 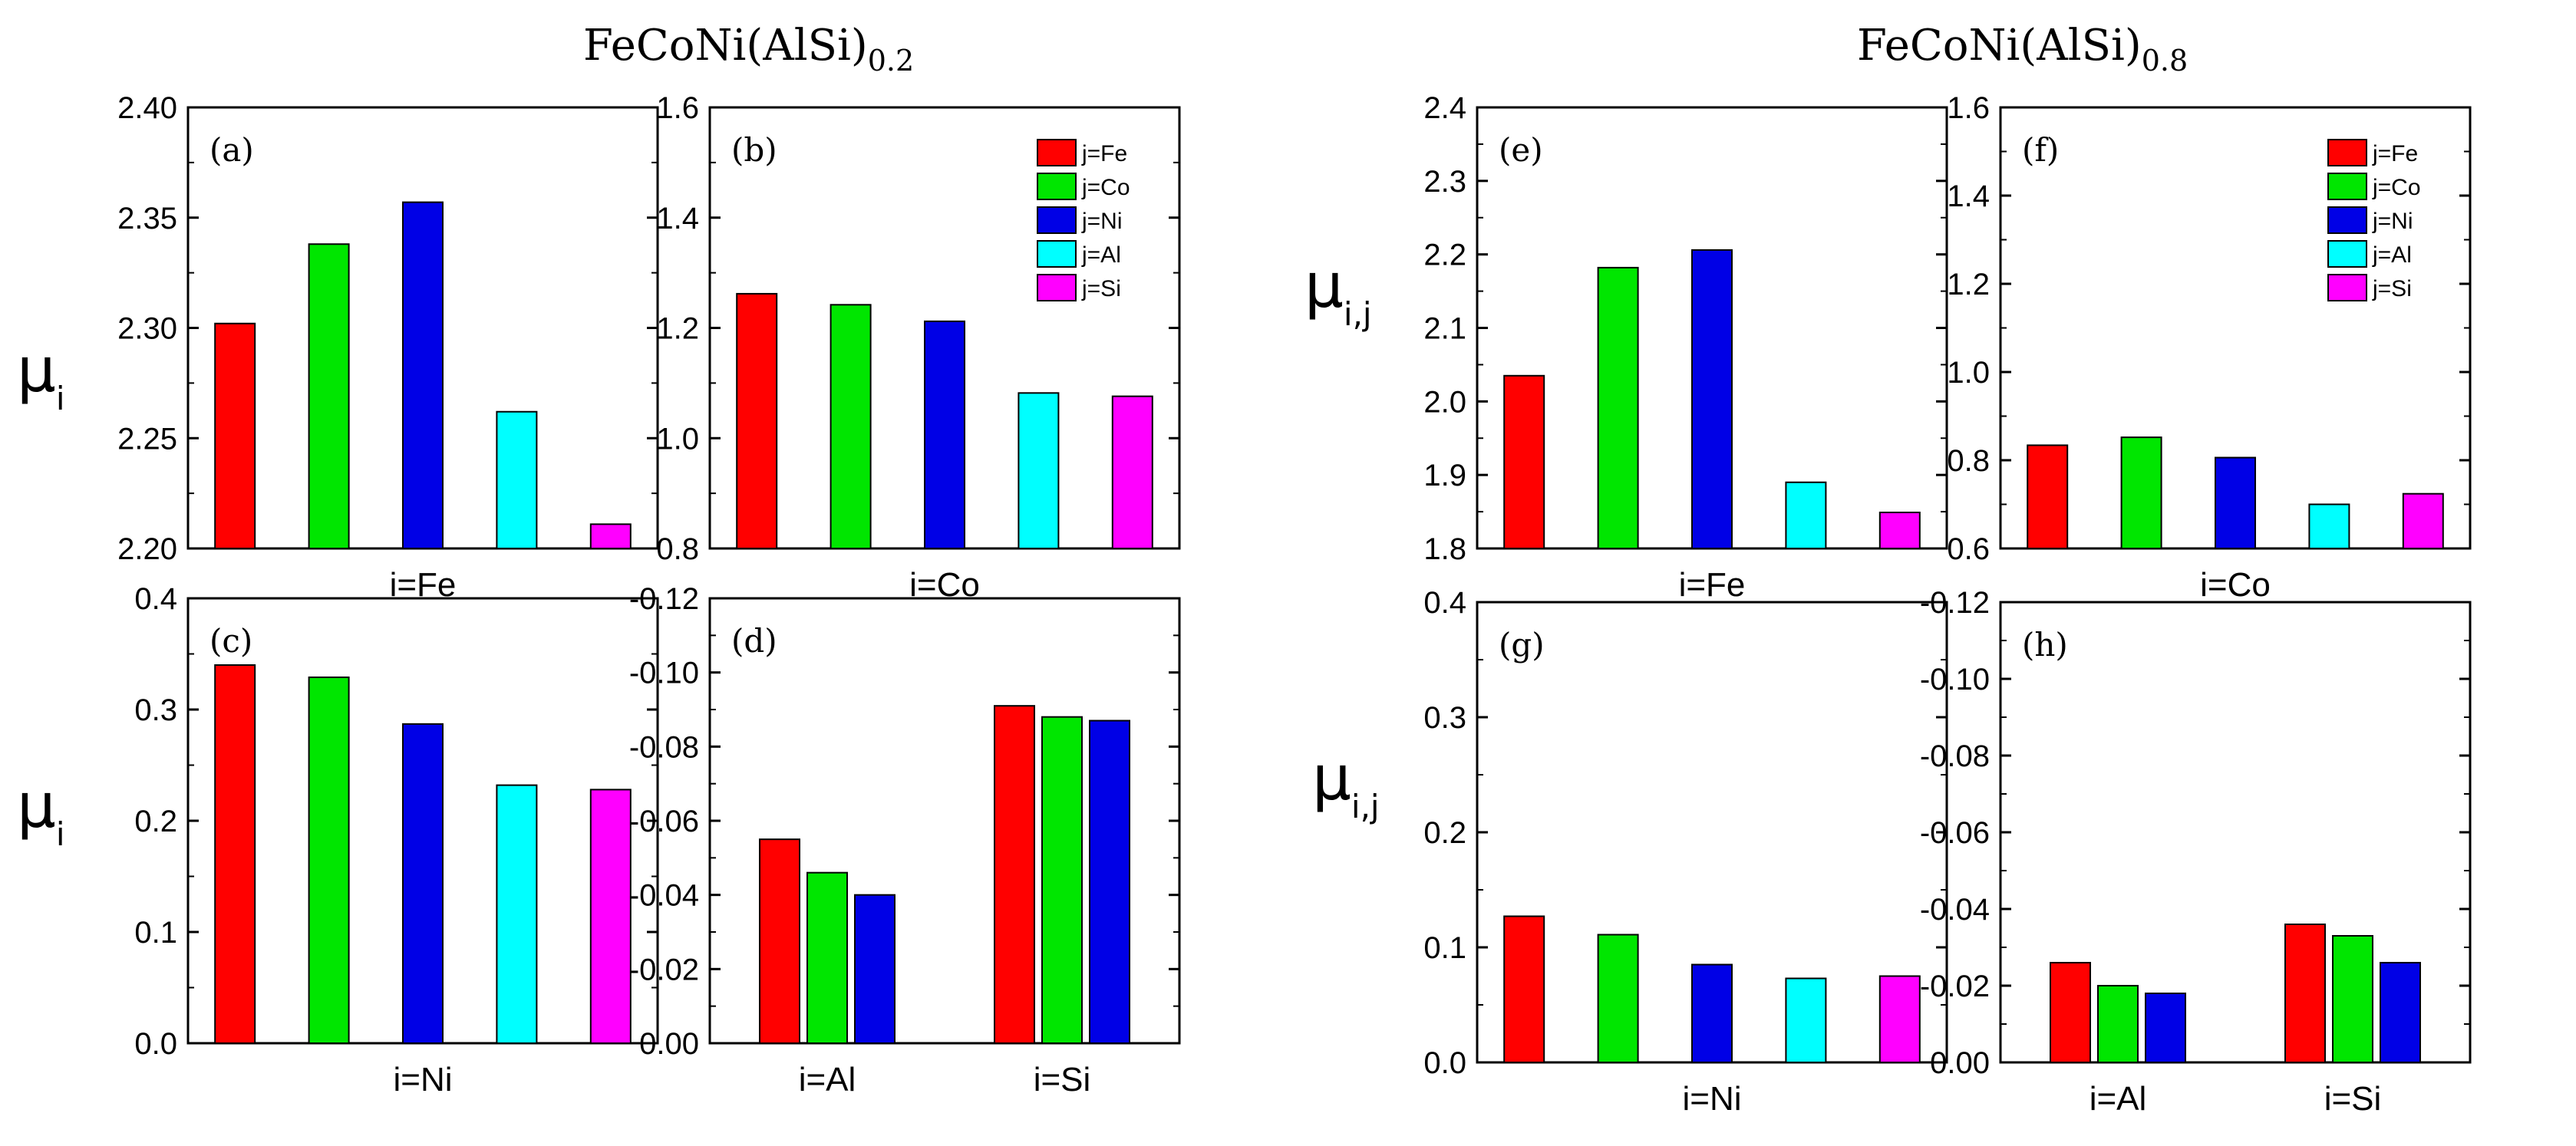 I want to click on bar-b-j-Si, so click(x=1132, y=472).